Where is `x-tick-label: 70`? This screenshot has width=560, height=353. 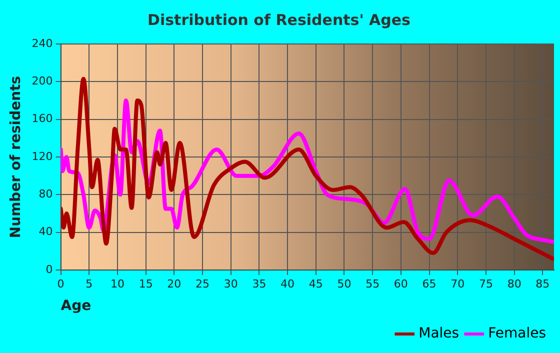
x-tick-label: 70 is located at coordinates (457, 283).